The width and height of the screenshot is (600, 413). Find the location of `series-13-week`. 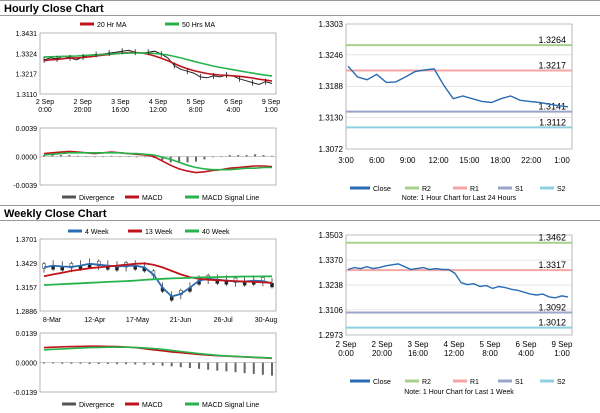

series-13-week is located at coordinates (158, 273).